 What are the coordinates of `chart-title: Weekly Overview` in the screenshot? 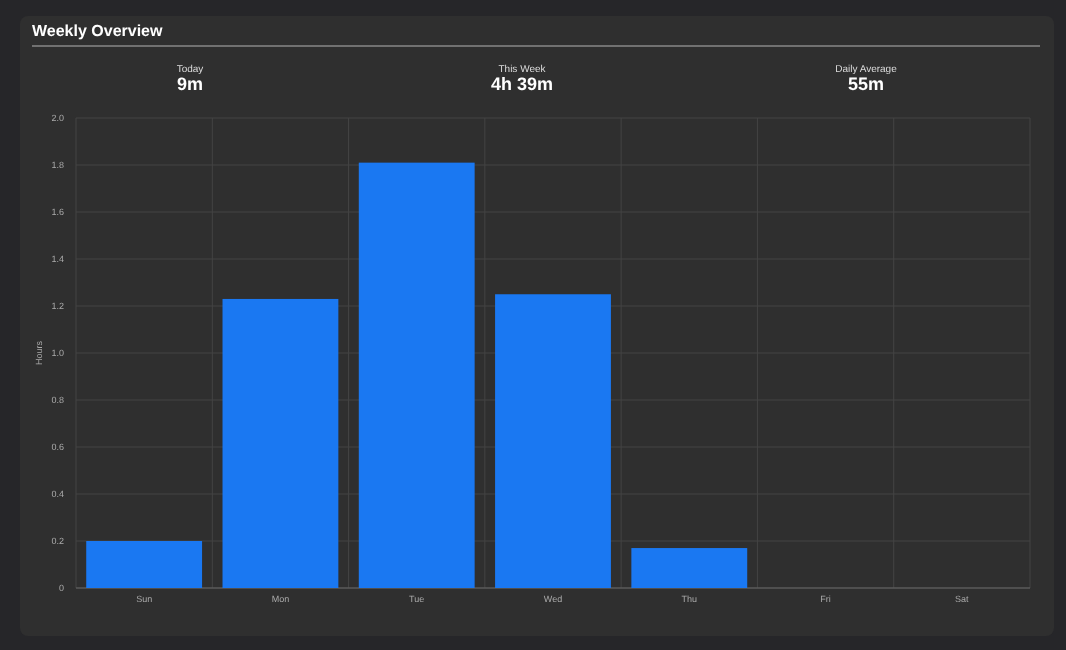 It's located at (98, 31).